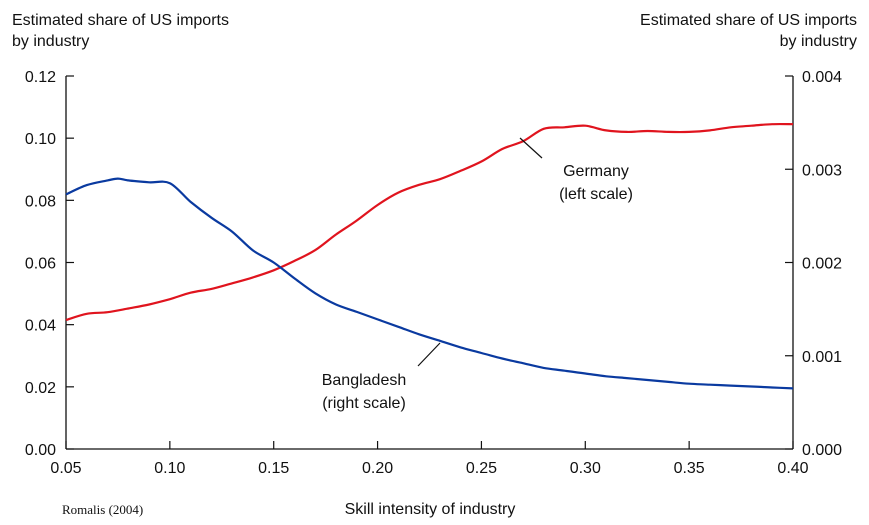 The height and width of the screenshot is (525, 869). What do you see at coordinates (822, 357) in the screenshot?
I see `right-y-tick-label: 0.001` at bounding box center [822, 357].